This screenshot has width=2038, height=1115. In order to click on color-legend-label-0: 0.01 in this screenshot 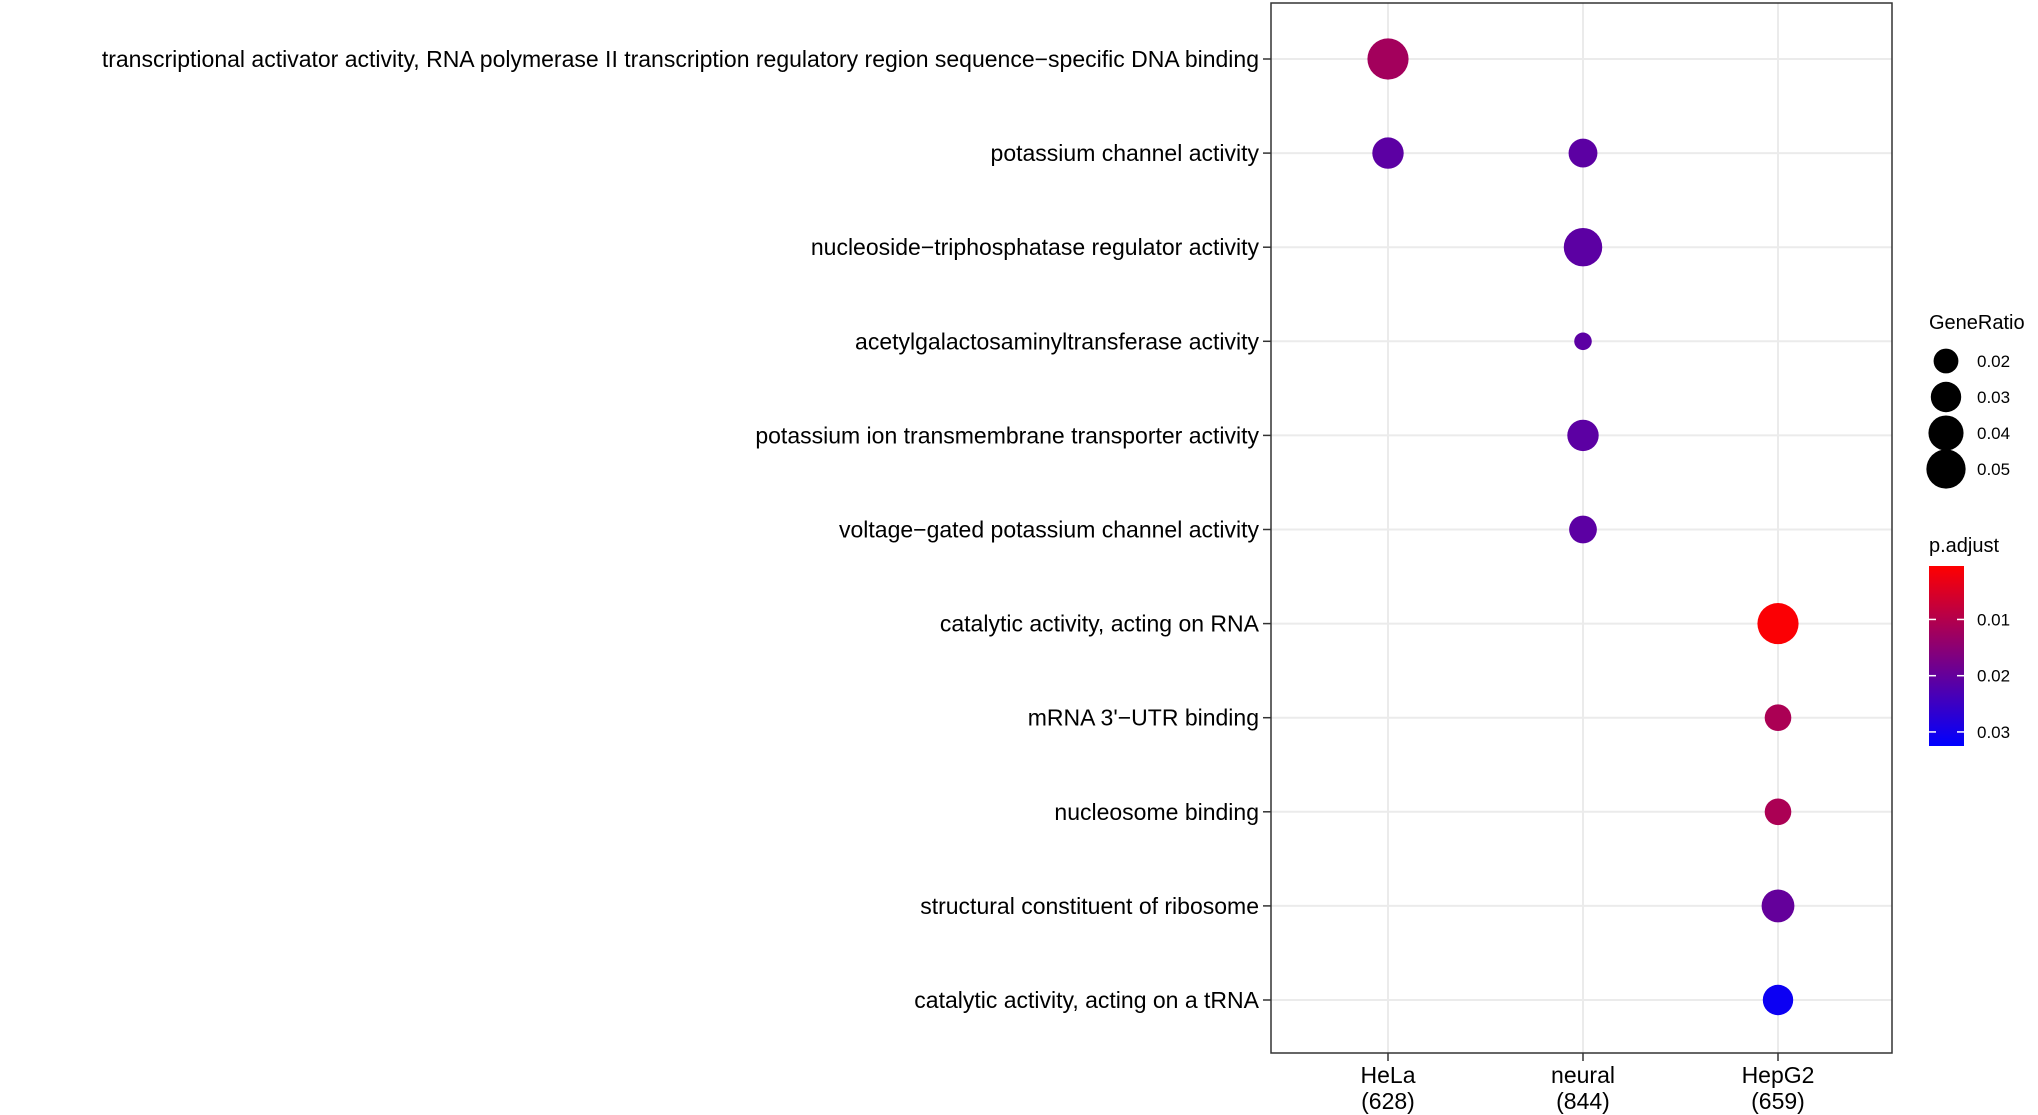, I will do `click(1993, 619)`.